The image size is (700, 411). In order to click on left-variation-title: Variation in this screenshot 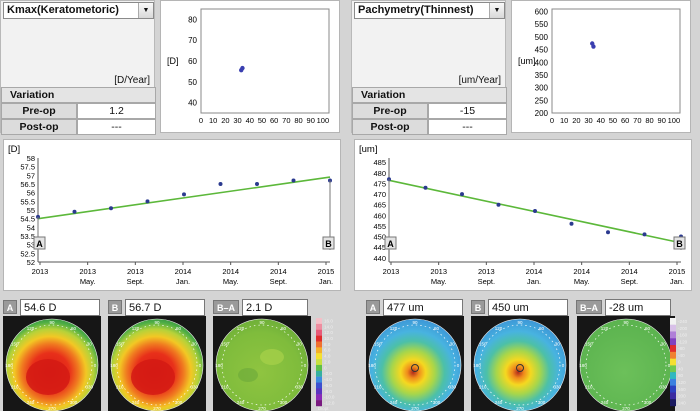, I will do `click(78, 95)`.